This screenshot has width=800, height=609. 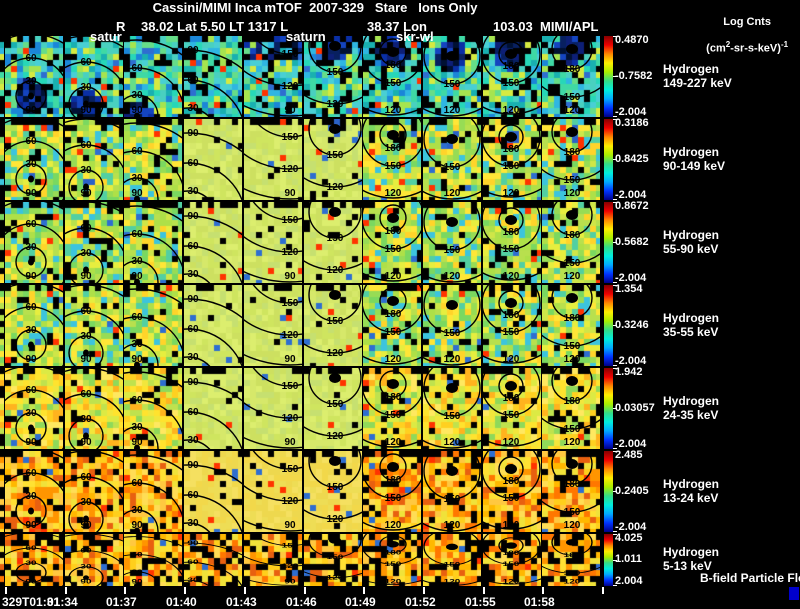 I want to click on x-axis-label: 01:46, so click(x=301, y=602).